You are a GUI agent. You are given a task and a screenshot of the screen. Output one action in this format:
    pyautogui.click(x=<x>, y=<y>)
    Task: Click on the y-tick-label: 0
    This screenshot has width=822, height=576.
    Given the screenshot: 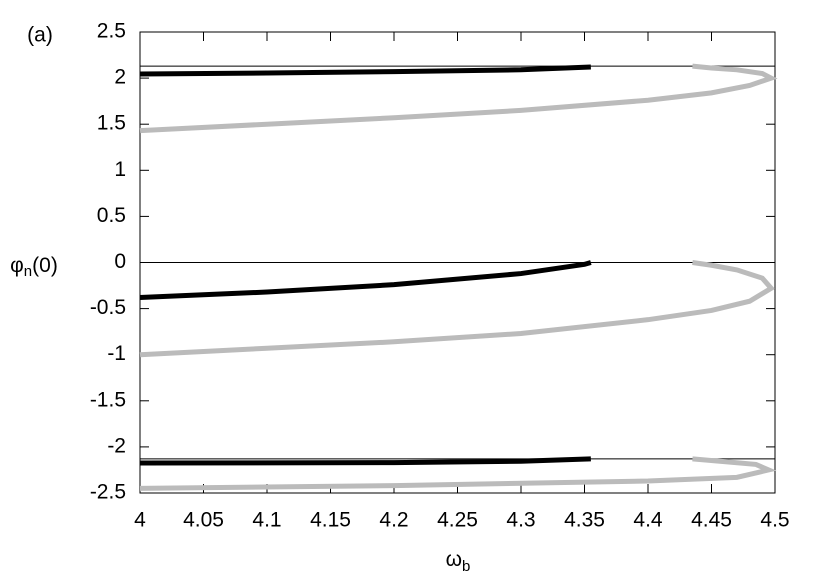 What is the action you would take?
    pyautogui.click(x=120, y=261)
    